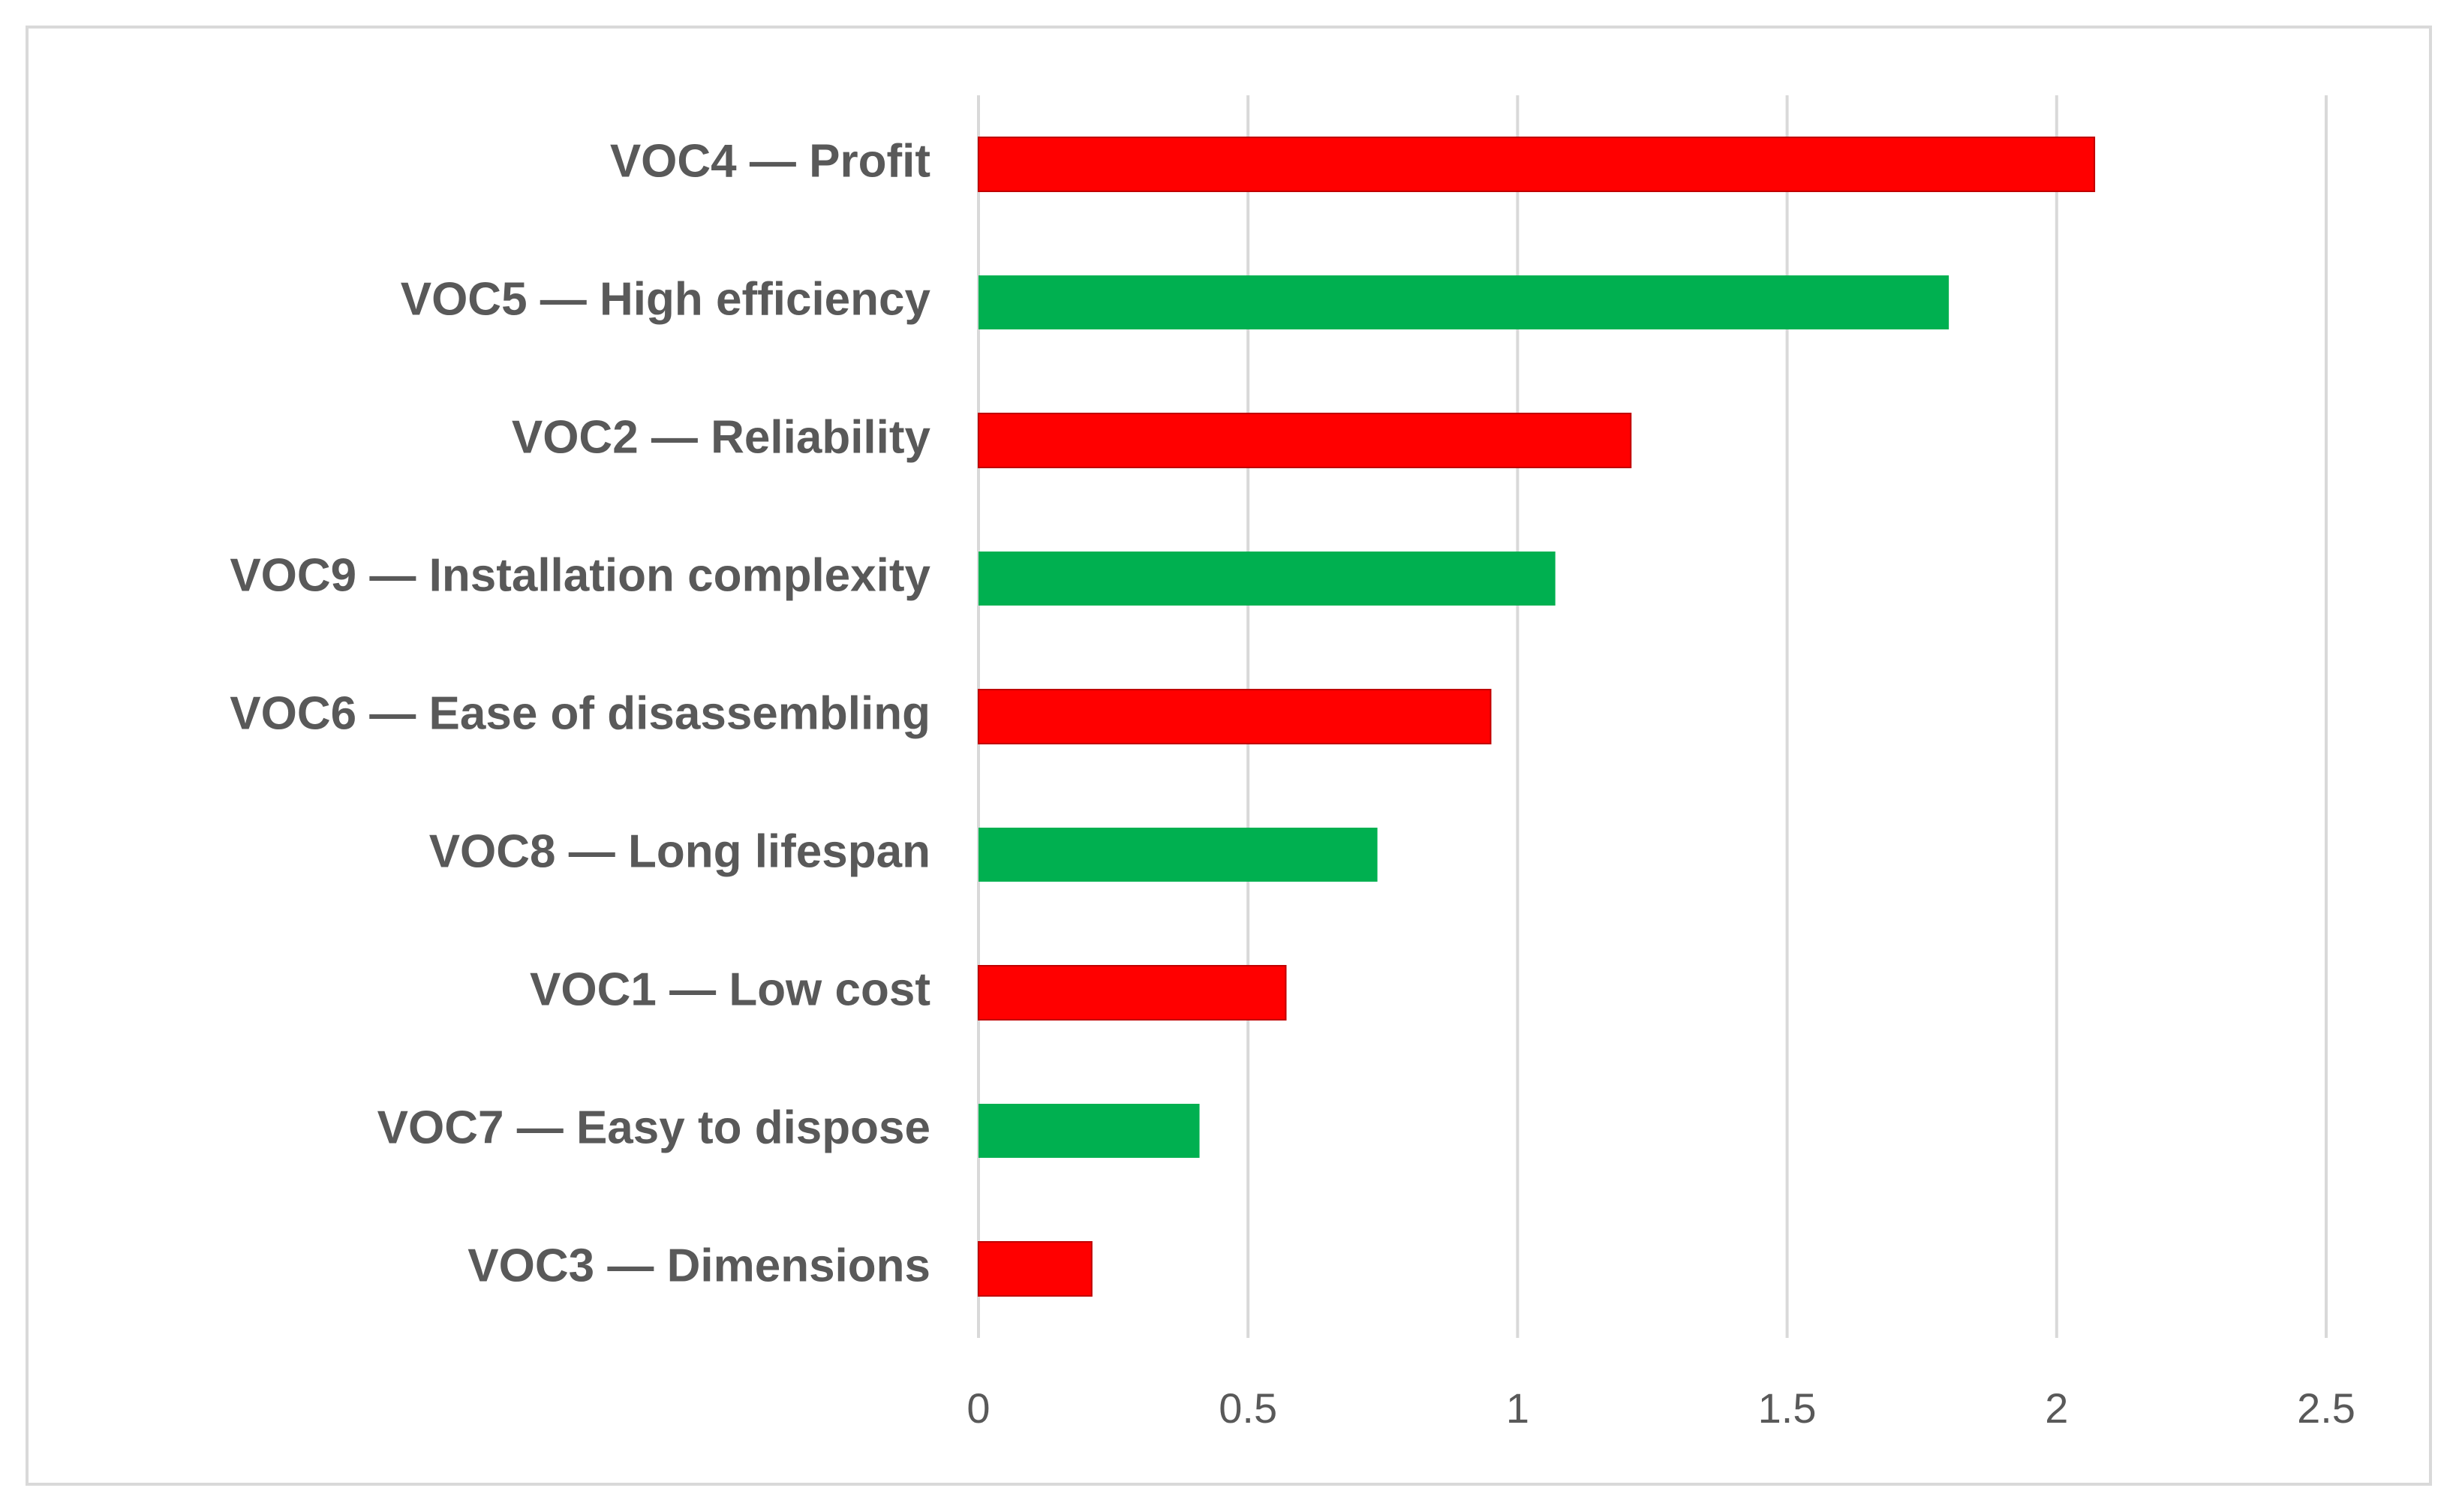 The height and width of the screenshot is (1512, 2450). Describe the element at coordinates (770, 161) in the screenshot. I see `y-tick-label: VOC4 — Profit` at that location.